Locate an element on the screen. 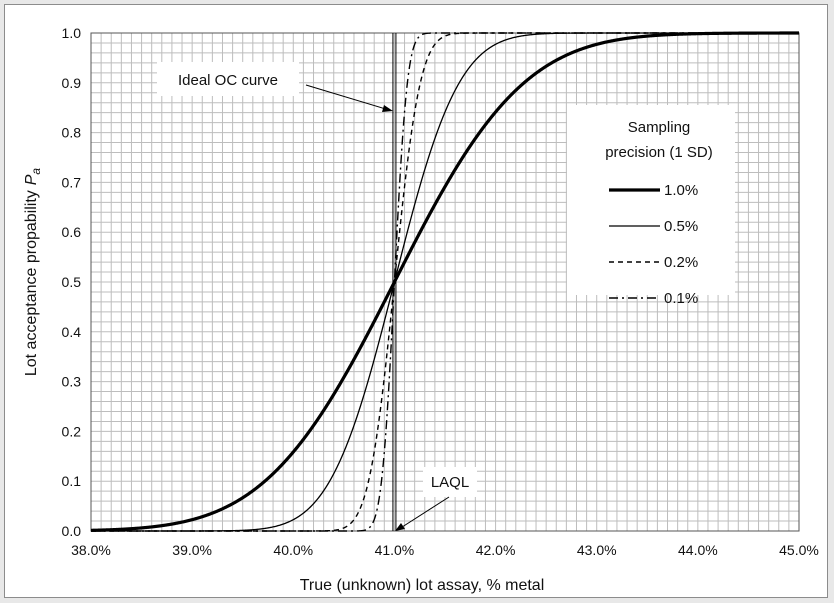 Image resolution: width=834 pixels, height=603 pixels. laql-callout-label: LAQL is located at coordinates (450, 482).